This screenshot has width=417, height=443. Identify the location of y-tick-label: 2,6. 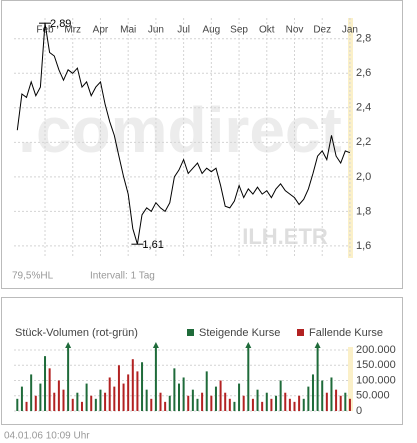
(363, 73).